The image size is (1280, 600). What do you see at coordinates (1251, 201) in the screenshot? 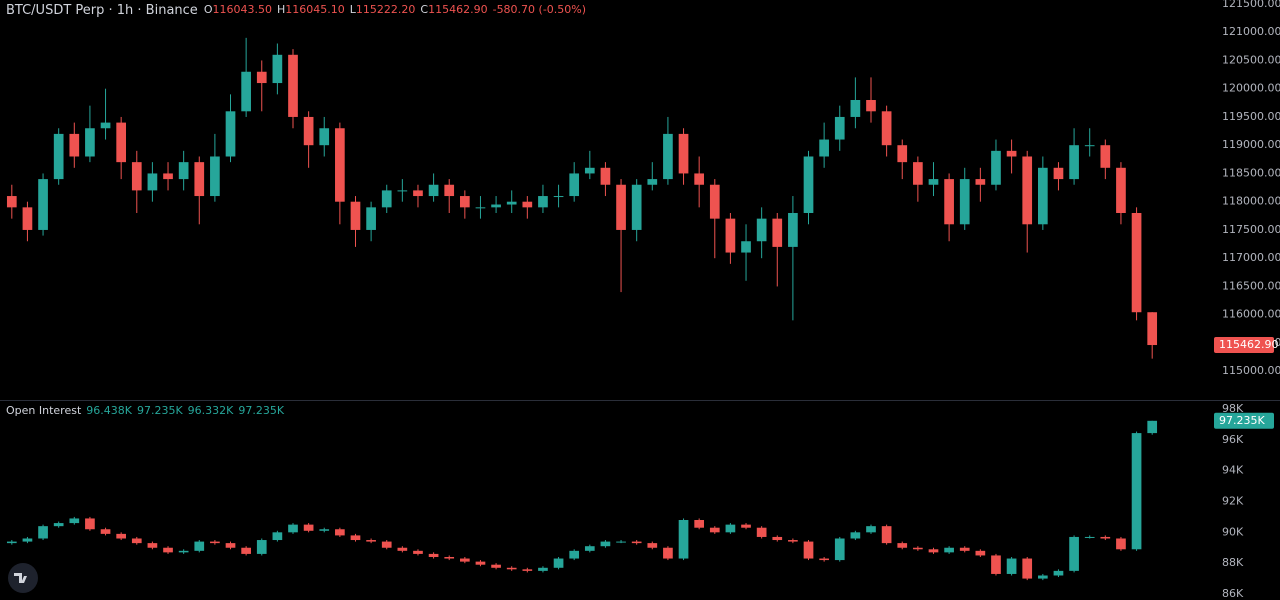
I see `y-tick-label: 118000.00` at bounding box center [1251, 201].